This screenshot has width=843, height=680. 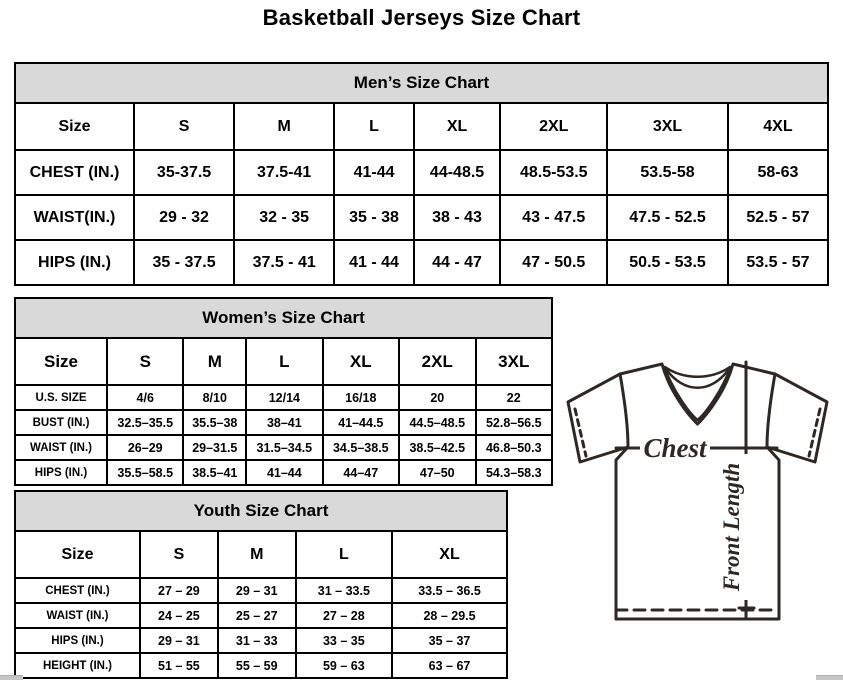 I want to click on value-cell: 31 – 33, so click(x=256, y=640).